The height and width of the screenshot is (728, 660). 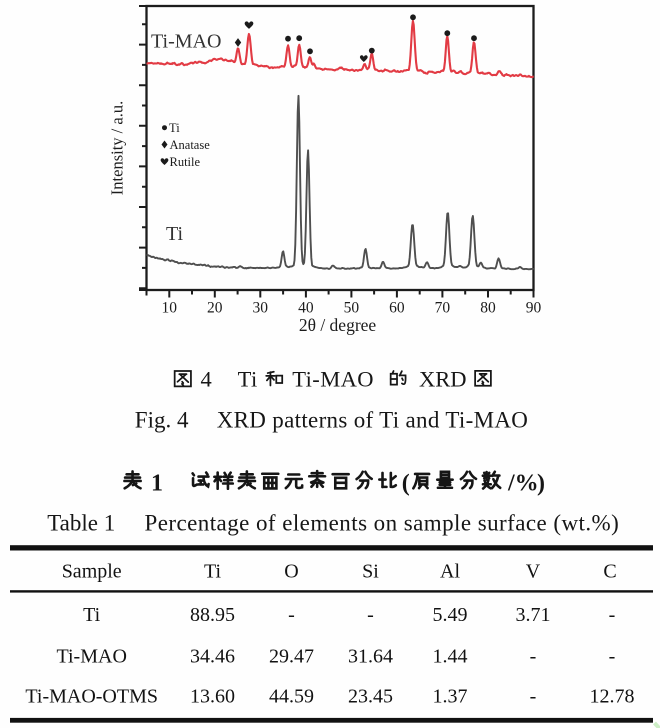 I want to click on svg-text: Fig. 4, so click(x=162, y=419).